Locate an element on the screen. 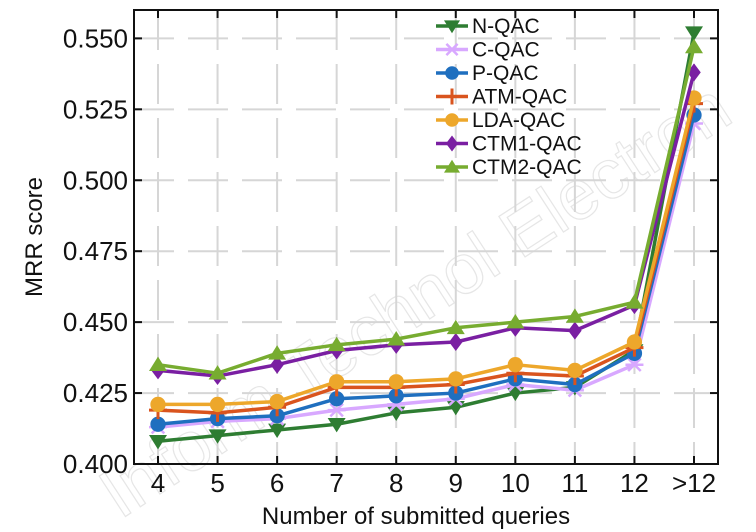 This screenshot has width=756, height=532. legend-entry: CTM1-QAC is located at coordinates (509, 144).